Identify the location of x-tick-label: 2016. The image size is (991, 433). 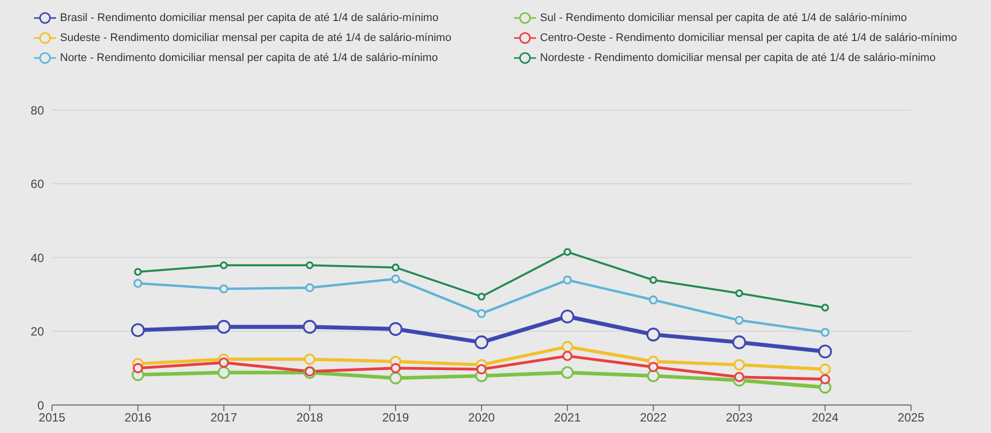
(138, 417).